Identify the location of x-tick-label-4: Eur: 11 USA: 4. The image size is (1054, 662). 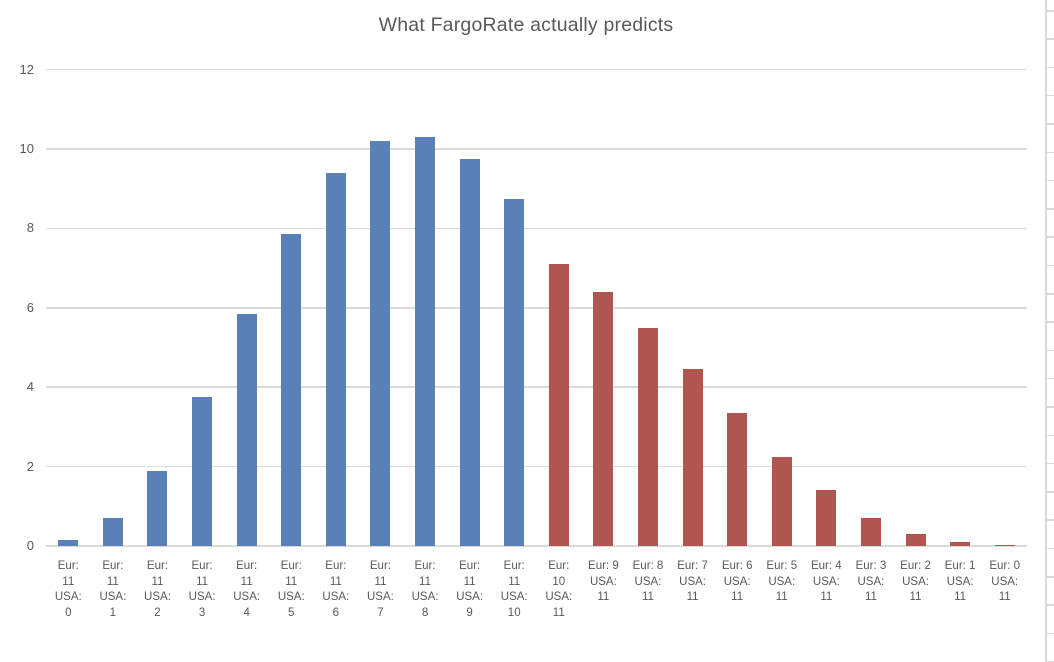
(247, 590).